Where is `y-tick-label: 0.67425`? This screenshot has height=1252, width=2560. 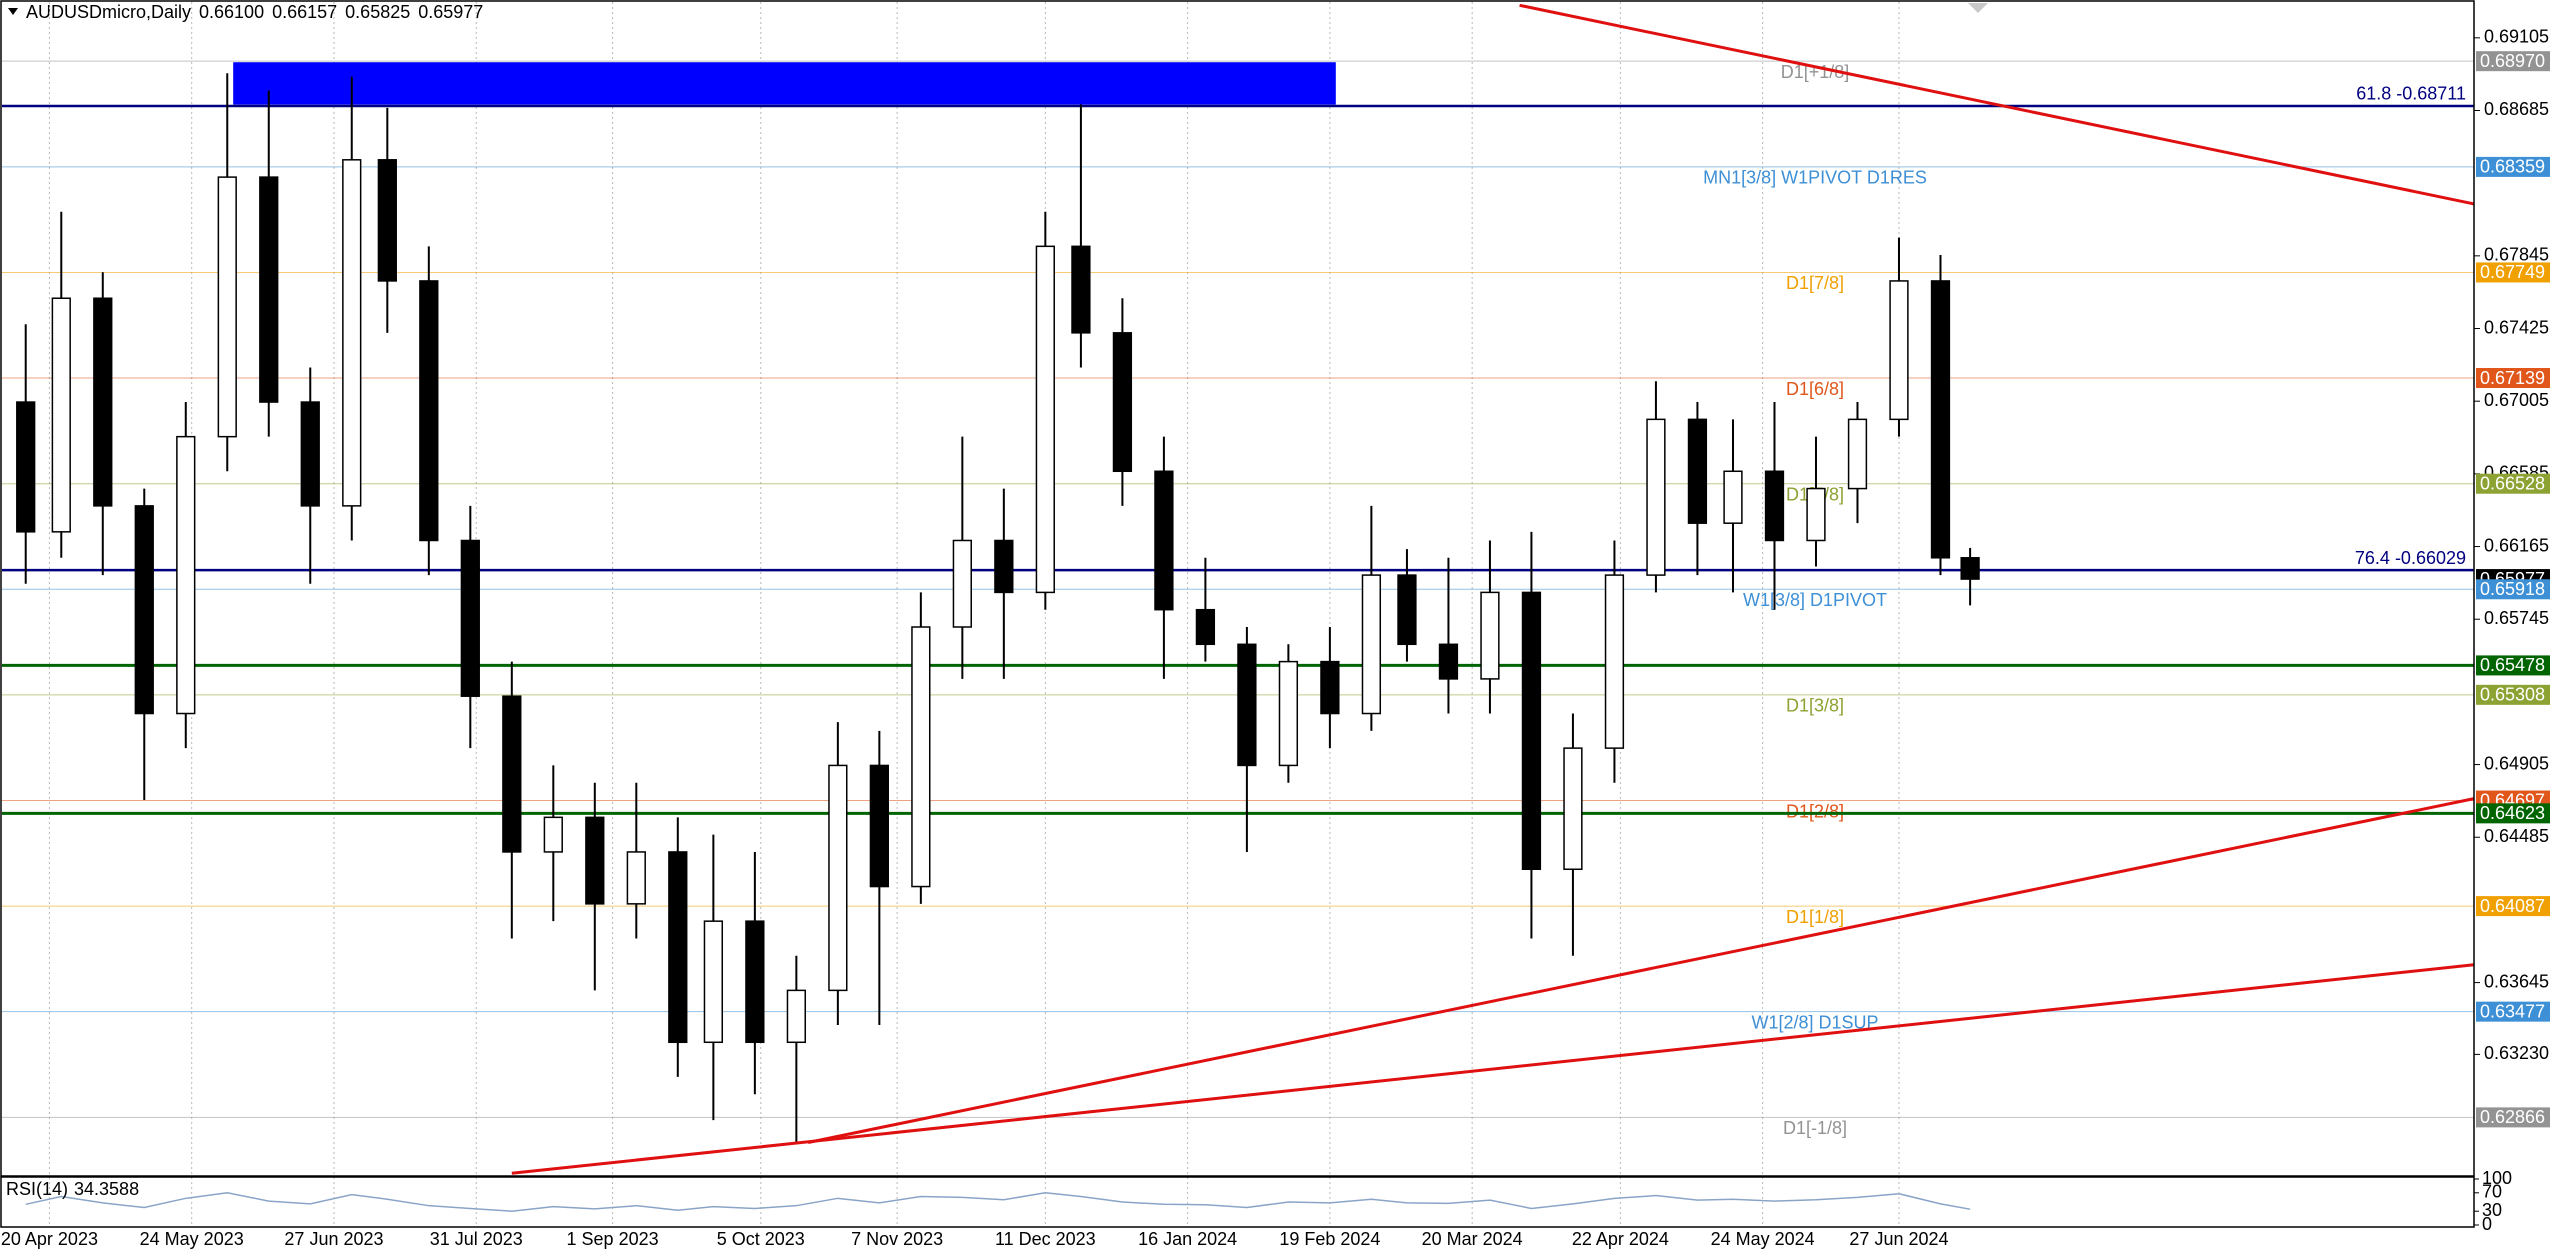 y-tick-label: 0.67425 is located at coordinates (2516, 327).